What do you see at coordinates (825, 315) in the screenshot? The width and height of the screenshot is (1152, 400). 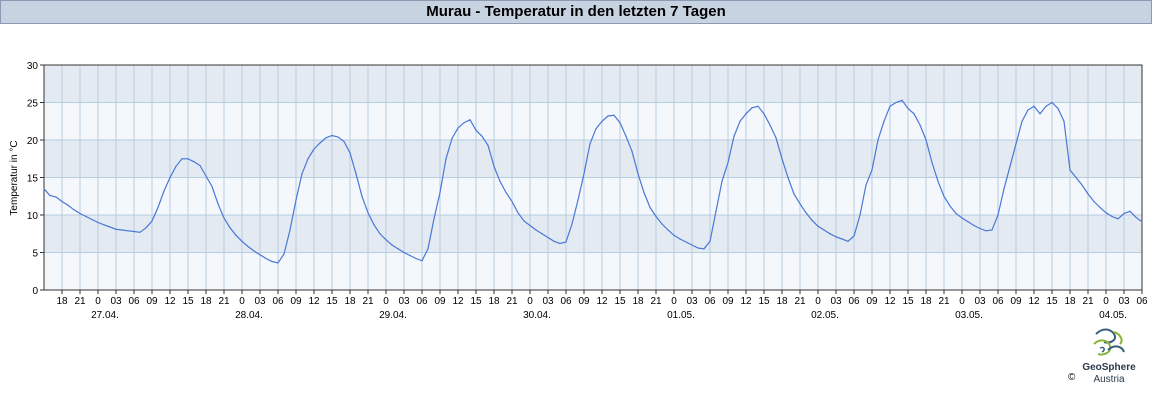 I see `x-date-label: 02.05.` at bounding box center [825, 315].